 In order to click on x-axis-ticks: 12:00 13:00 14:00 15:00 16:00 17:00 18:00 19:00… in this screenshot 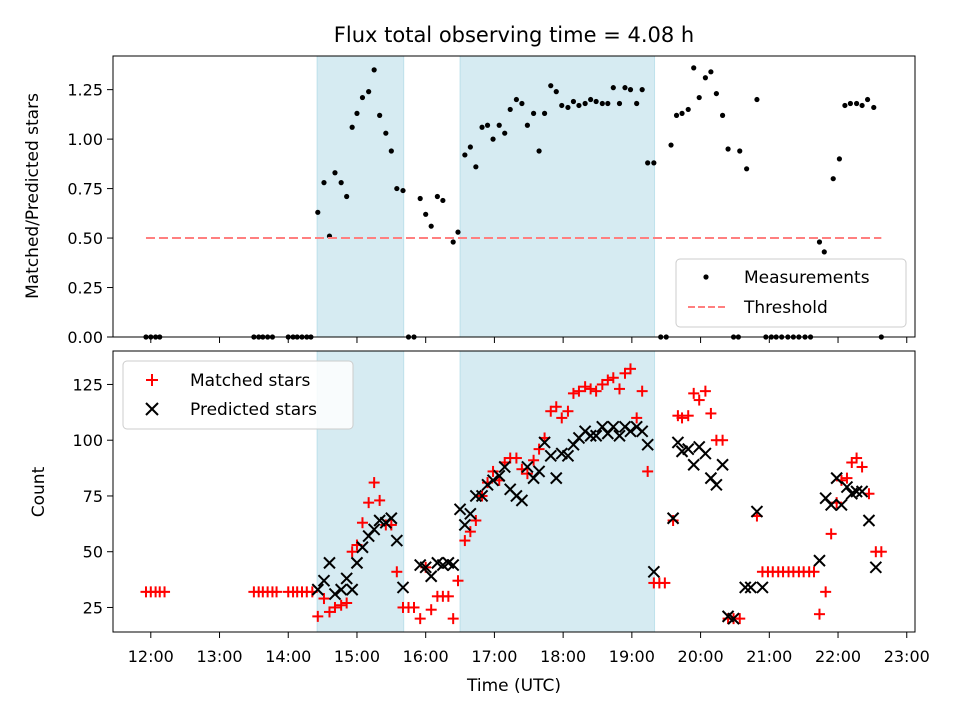, I will do `click(529, 656)`.